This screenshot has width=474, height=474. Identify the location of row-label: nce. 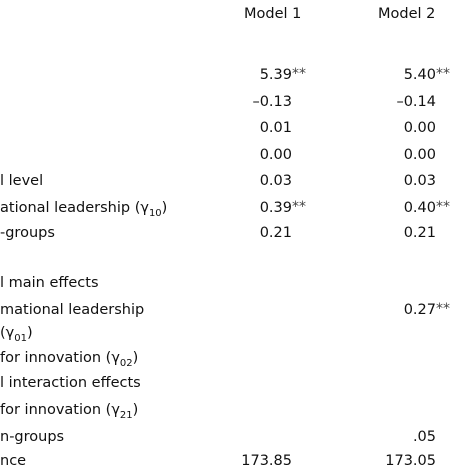
(13, 461).